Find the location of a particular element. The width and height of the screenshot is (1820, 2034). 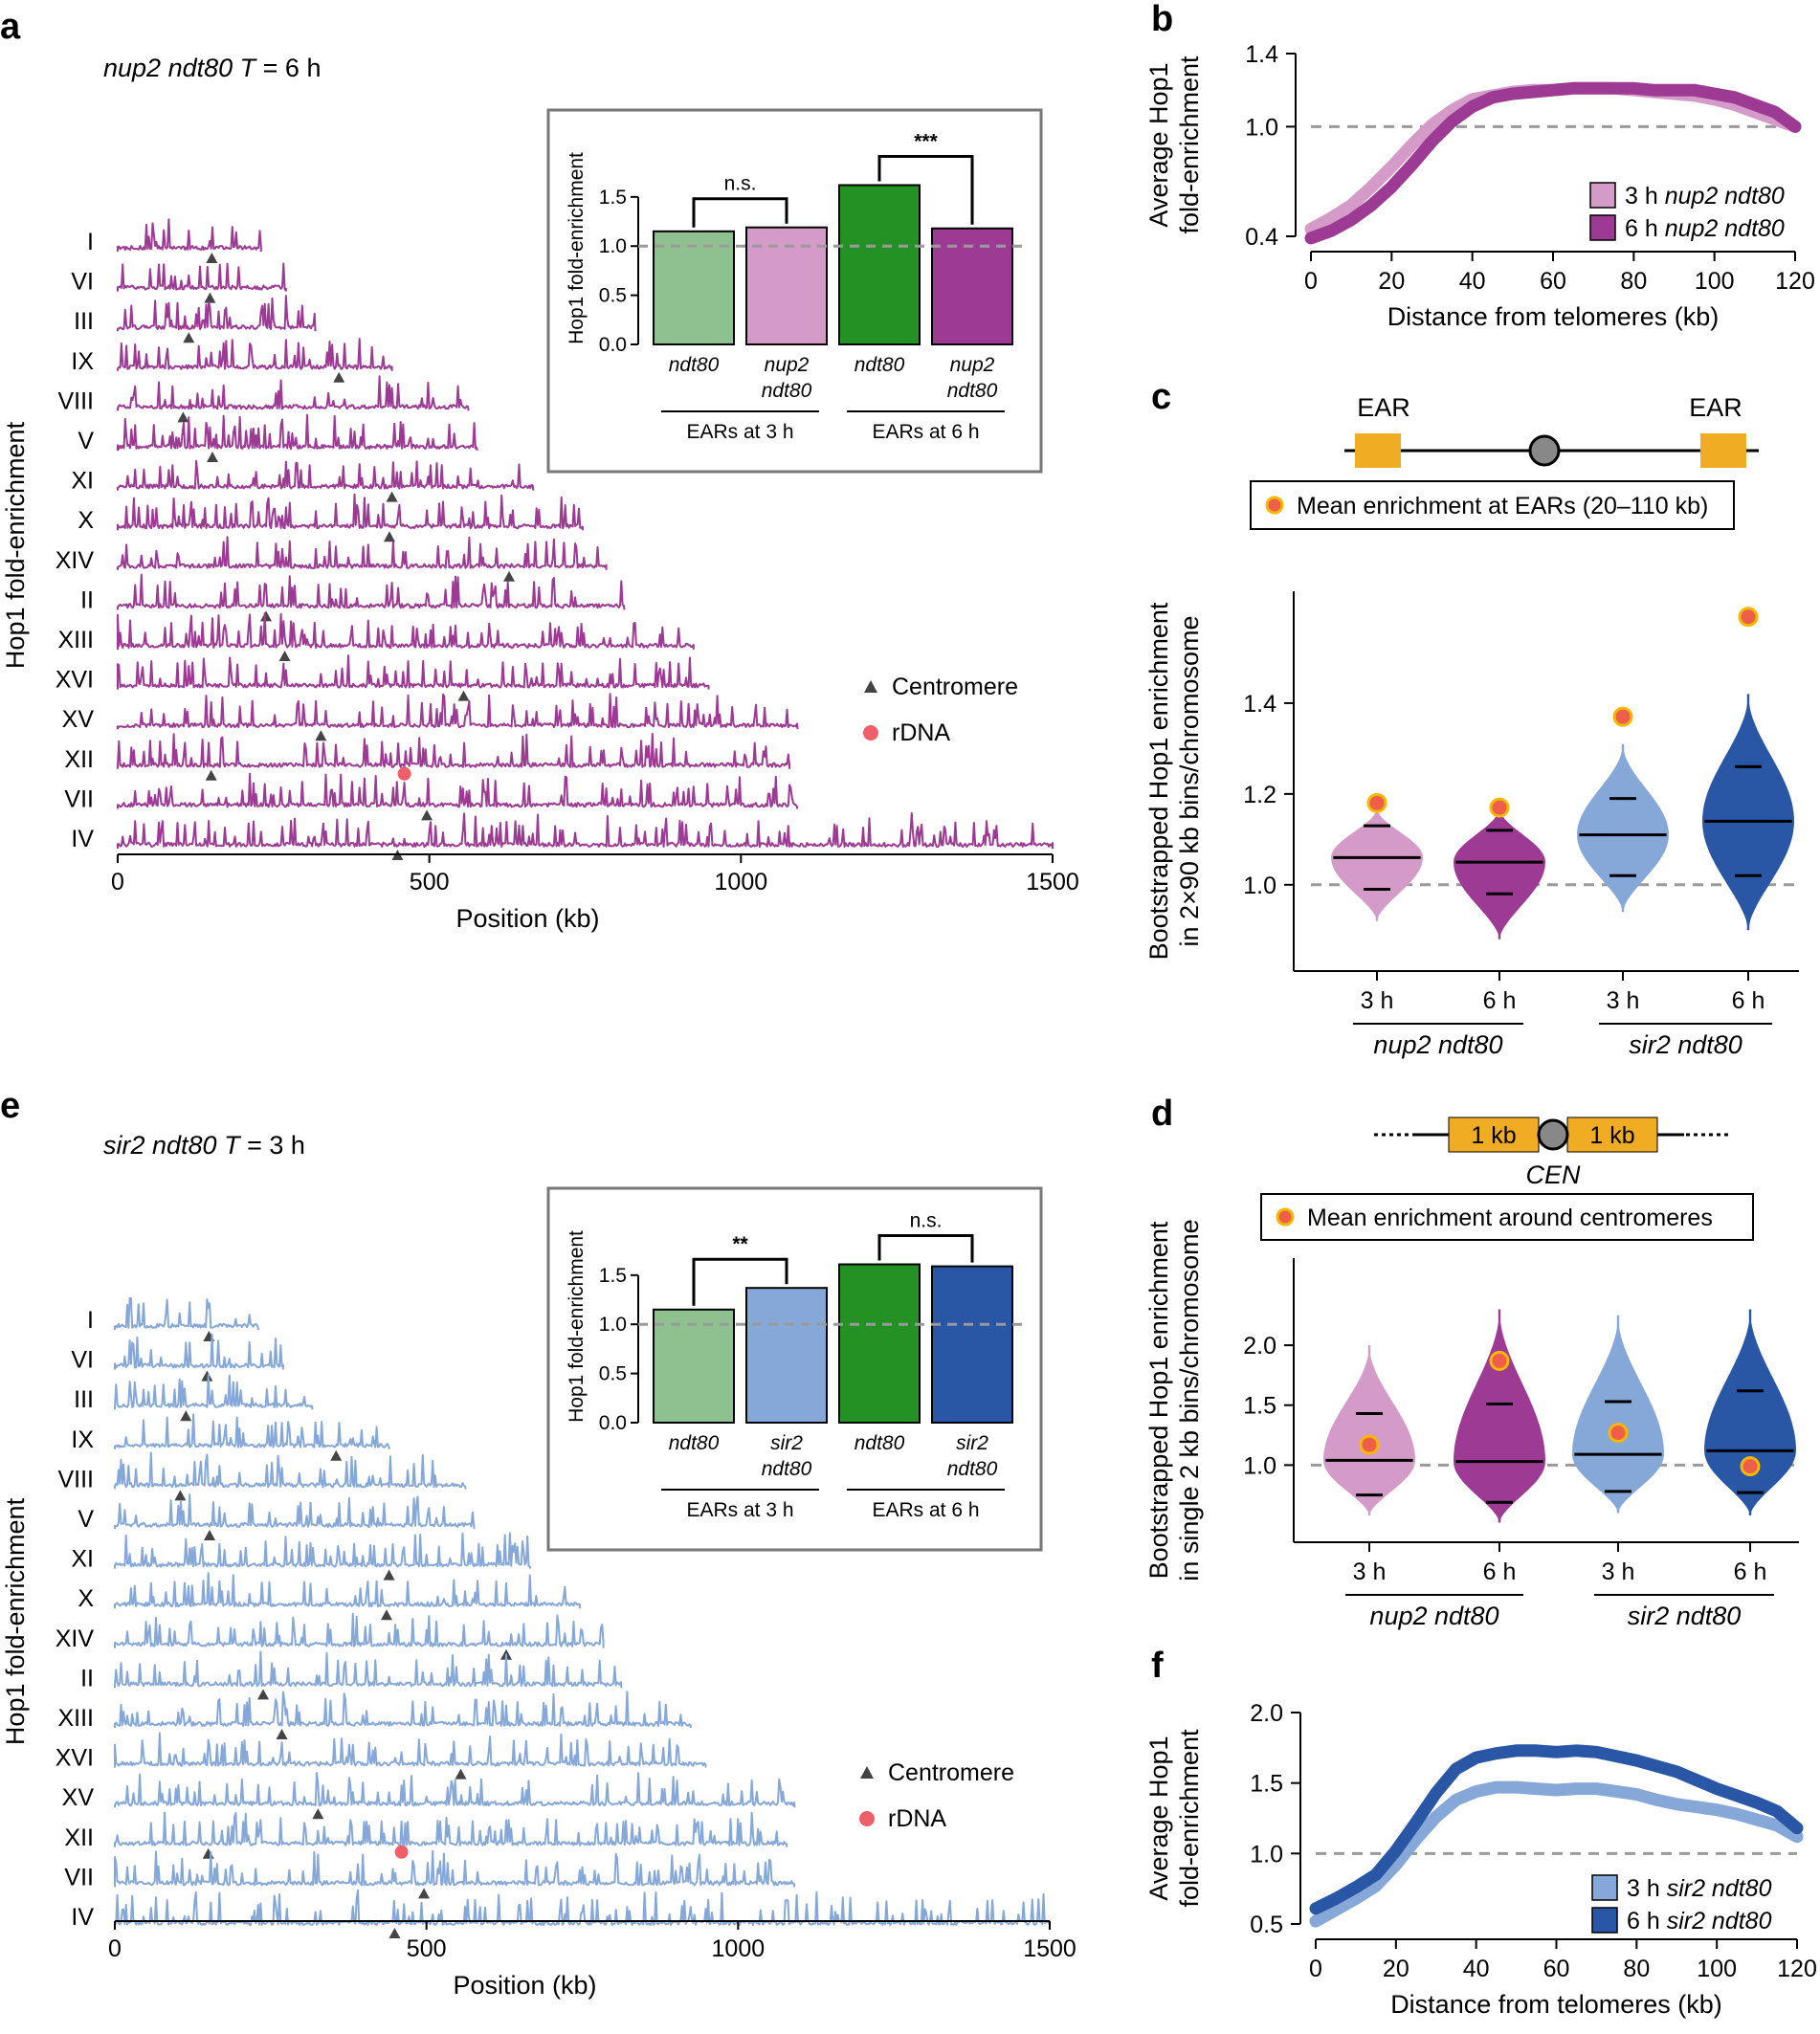

inset-significance-label: *** is located at coordinates (926, 142).